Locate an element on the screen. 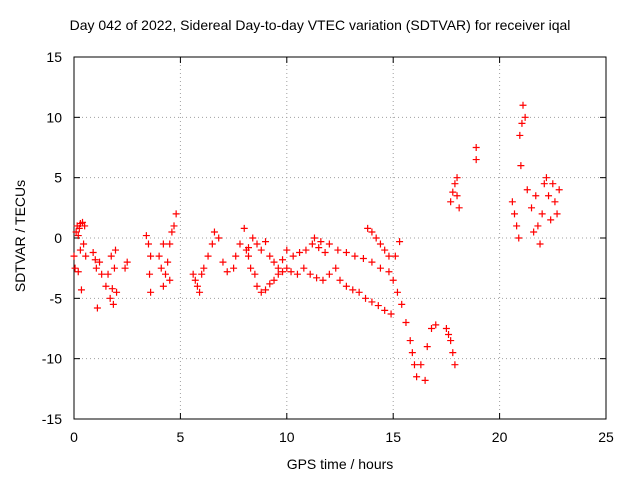 The width and height of the screenshot is (640, 480). y-axis-label: SDTVAR / TECUs is located at coordinates (20, 236).